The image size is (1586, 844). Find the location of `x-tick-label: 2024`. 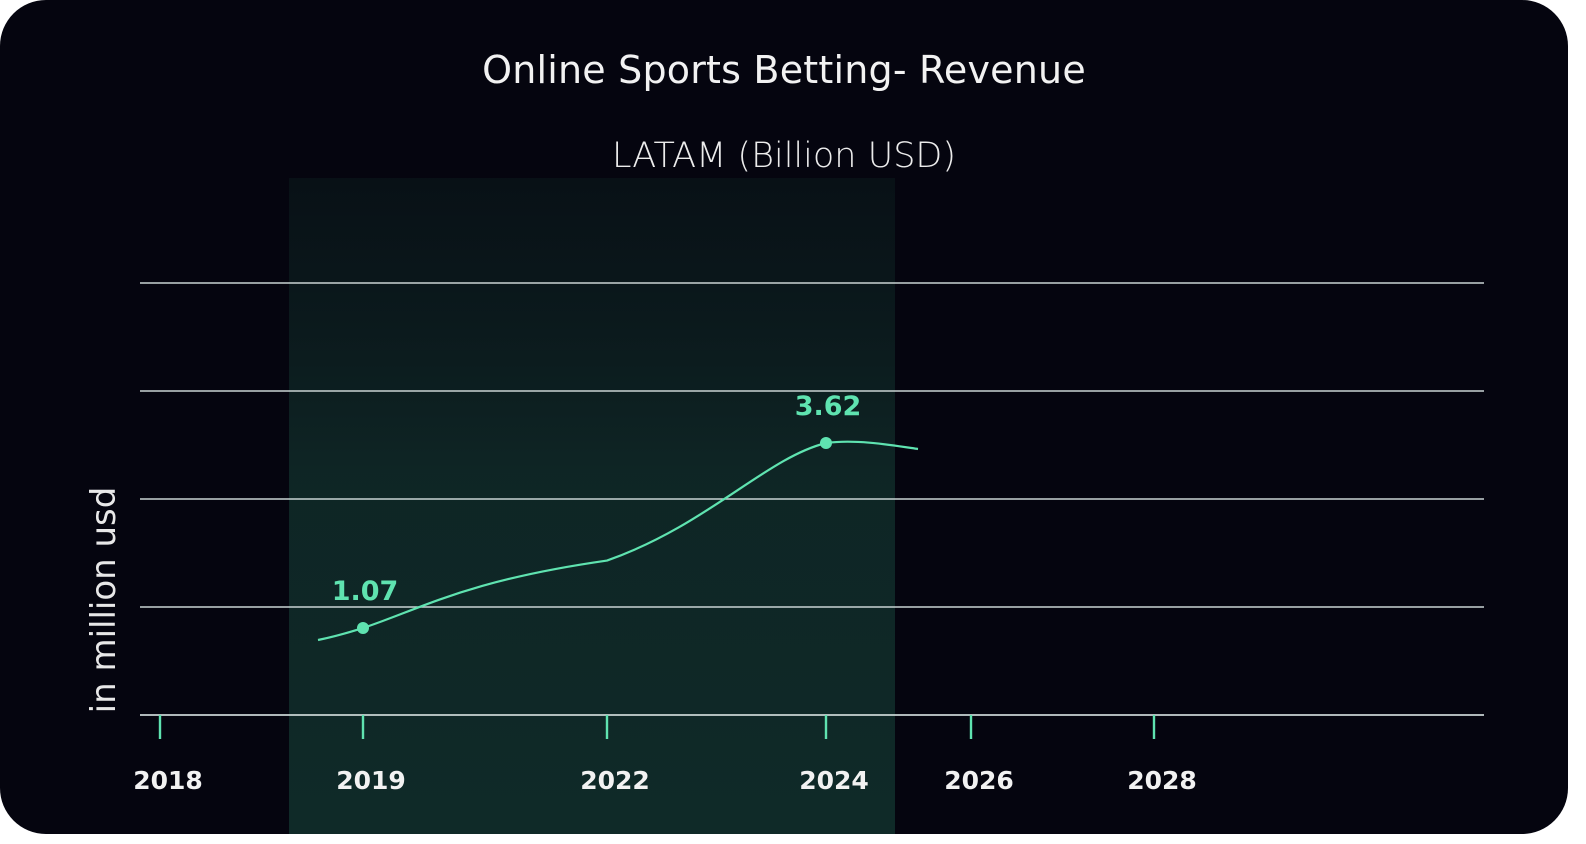

x-tick-label: 2024 is located at coordinates (834, 780).